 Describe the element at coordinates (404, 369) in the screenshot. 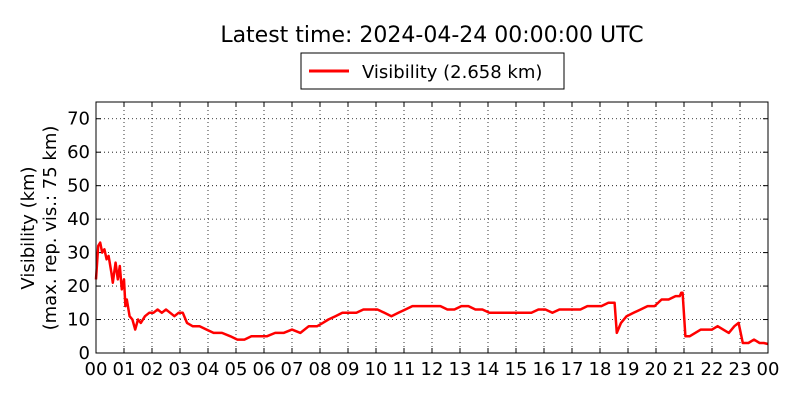

I see `x-tick-label: 11` at that location.